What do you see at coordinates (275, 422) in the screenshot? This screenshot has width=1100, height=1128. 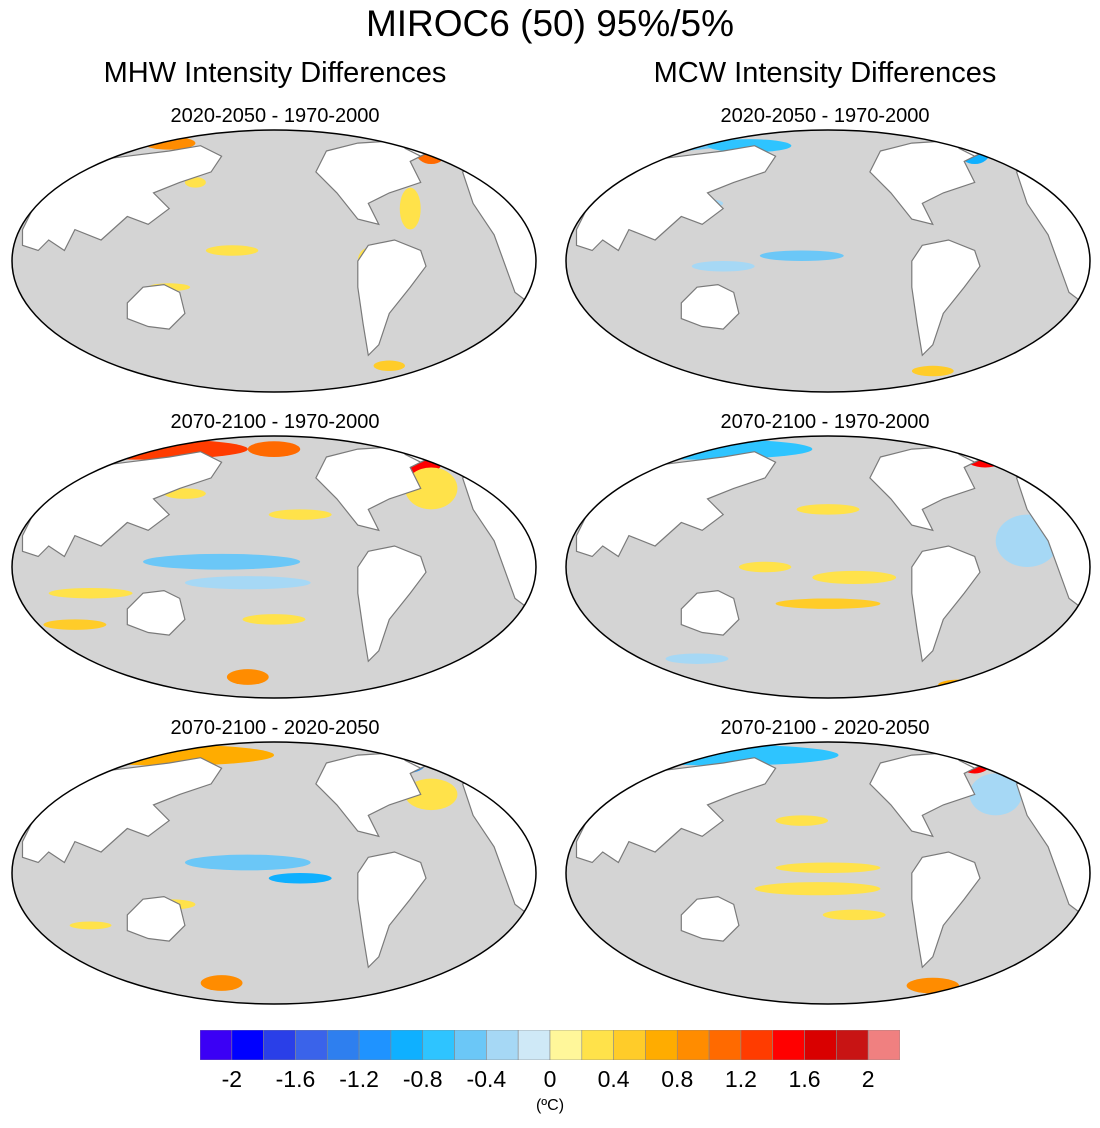 I see `panel-title-mhw-2: 2070-2100 - 1970-2000` at bounding box center [275, 422].